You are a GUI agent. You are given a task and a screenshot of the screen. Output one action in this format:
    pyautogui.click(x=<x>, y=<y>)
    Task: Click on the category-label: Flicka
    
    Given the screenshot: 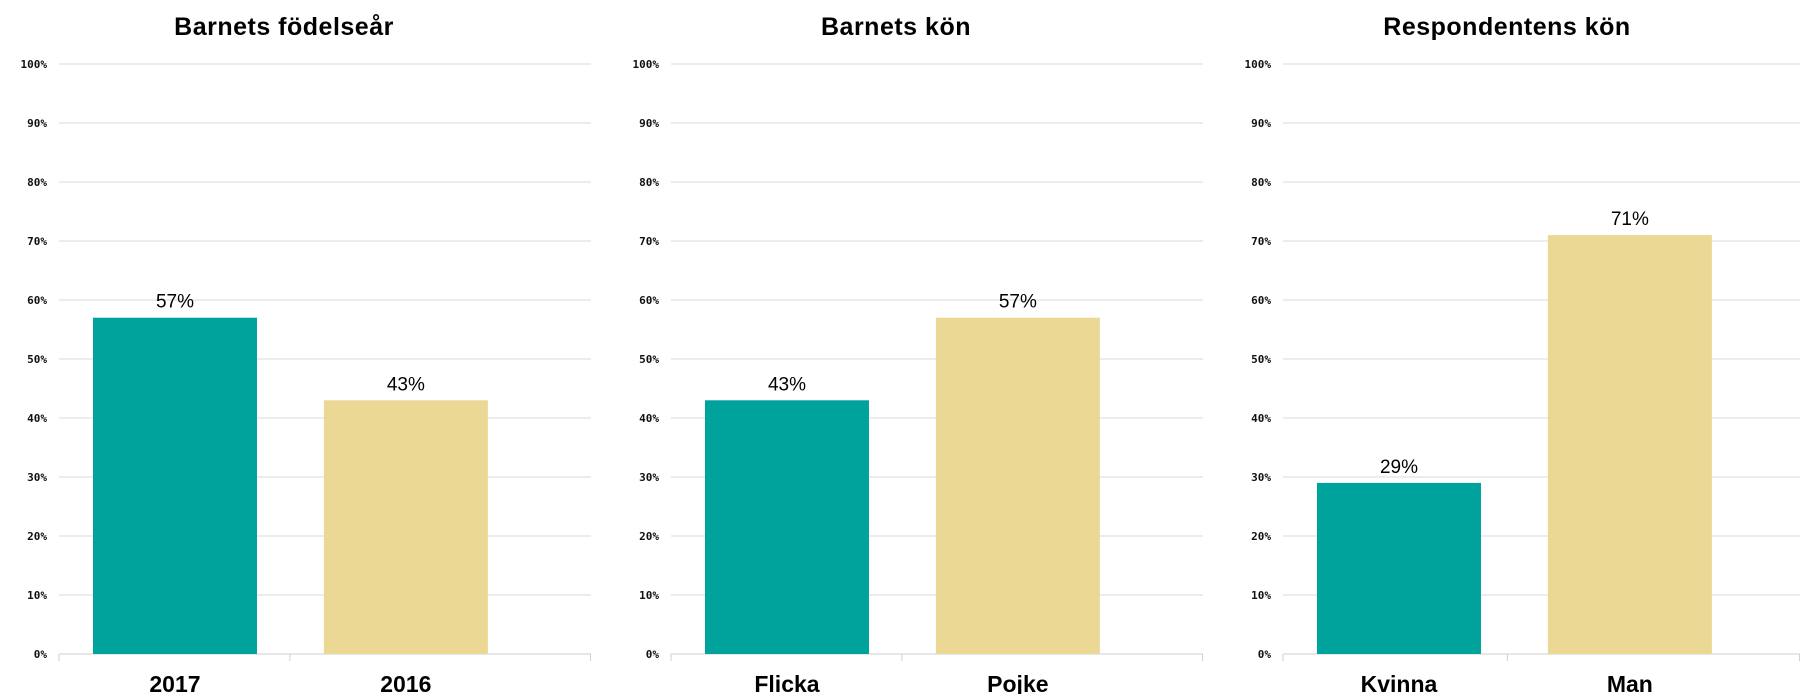 What is the action you would take?
    pyautogui.click(x=786, y=682)
    